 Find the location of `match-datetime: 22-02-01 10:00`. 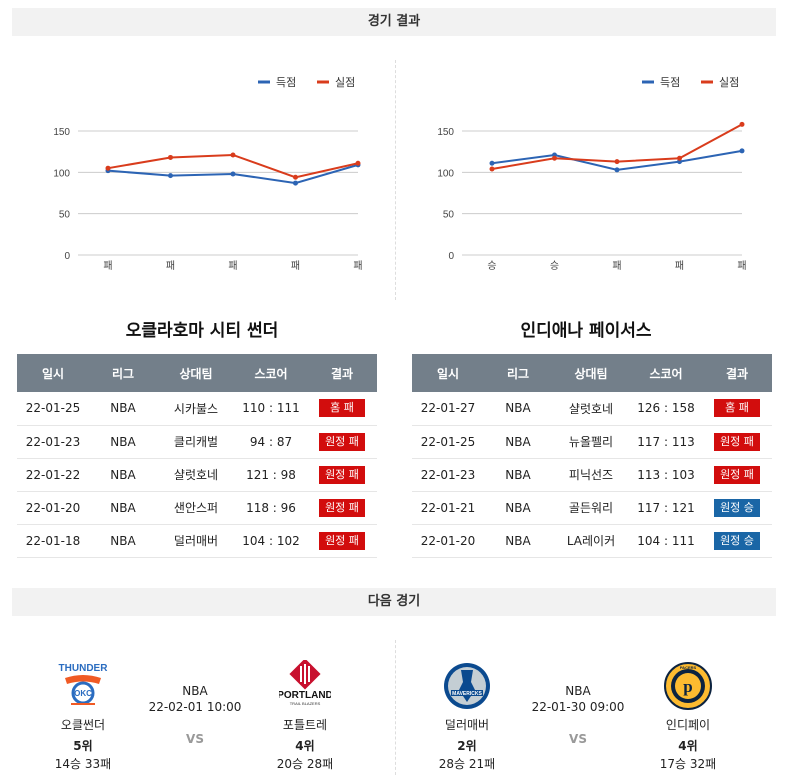

match-datetime: 22-02-01 10:00 is located at coordinates (195, 707).